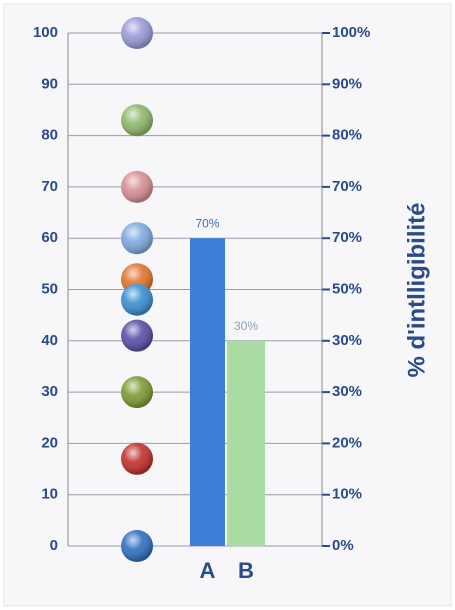 The height and width of the screenshot is (610, 455). What do you see at coordinates (347, 288) in the screenshot?
I see `y2-tick-label: 50%` at bounding box center [347, 288].